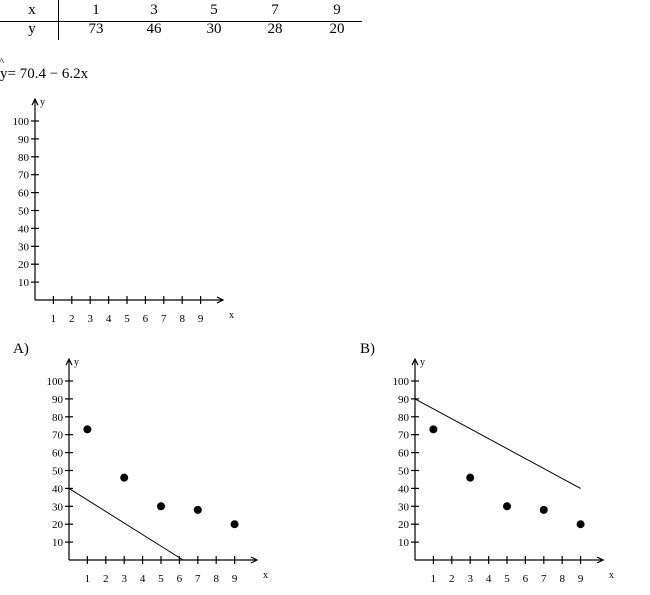 This screenshot has height=595, width=650. What do you see at coordinates (126, 524) in the screenshot?
I see `regression-line` at bounding box center [126, 524].